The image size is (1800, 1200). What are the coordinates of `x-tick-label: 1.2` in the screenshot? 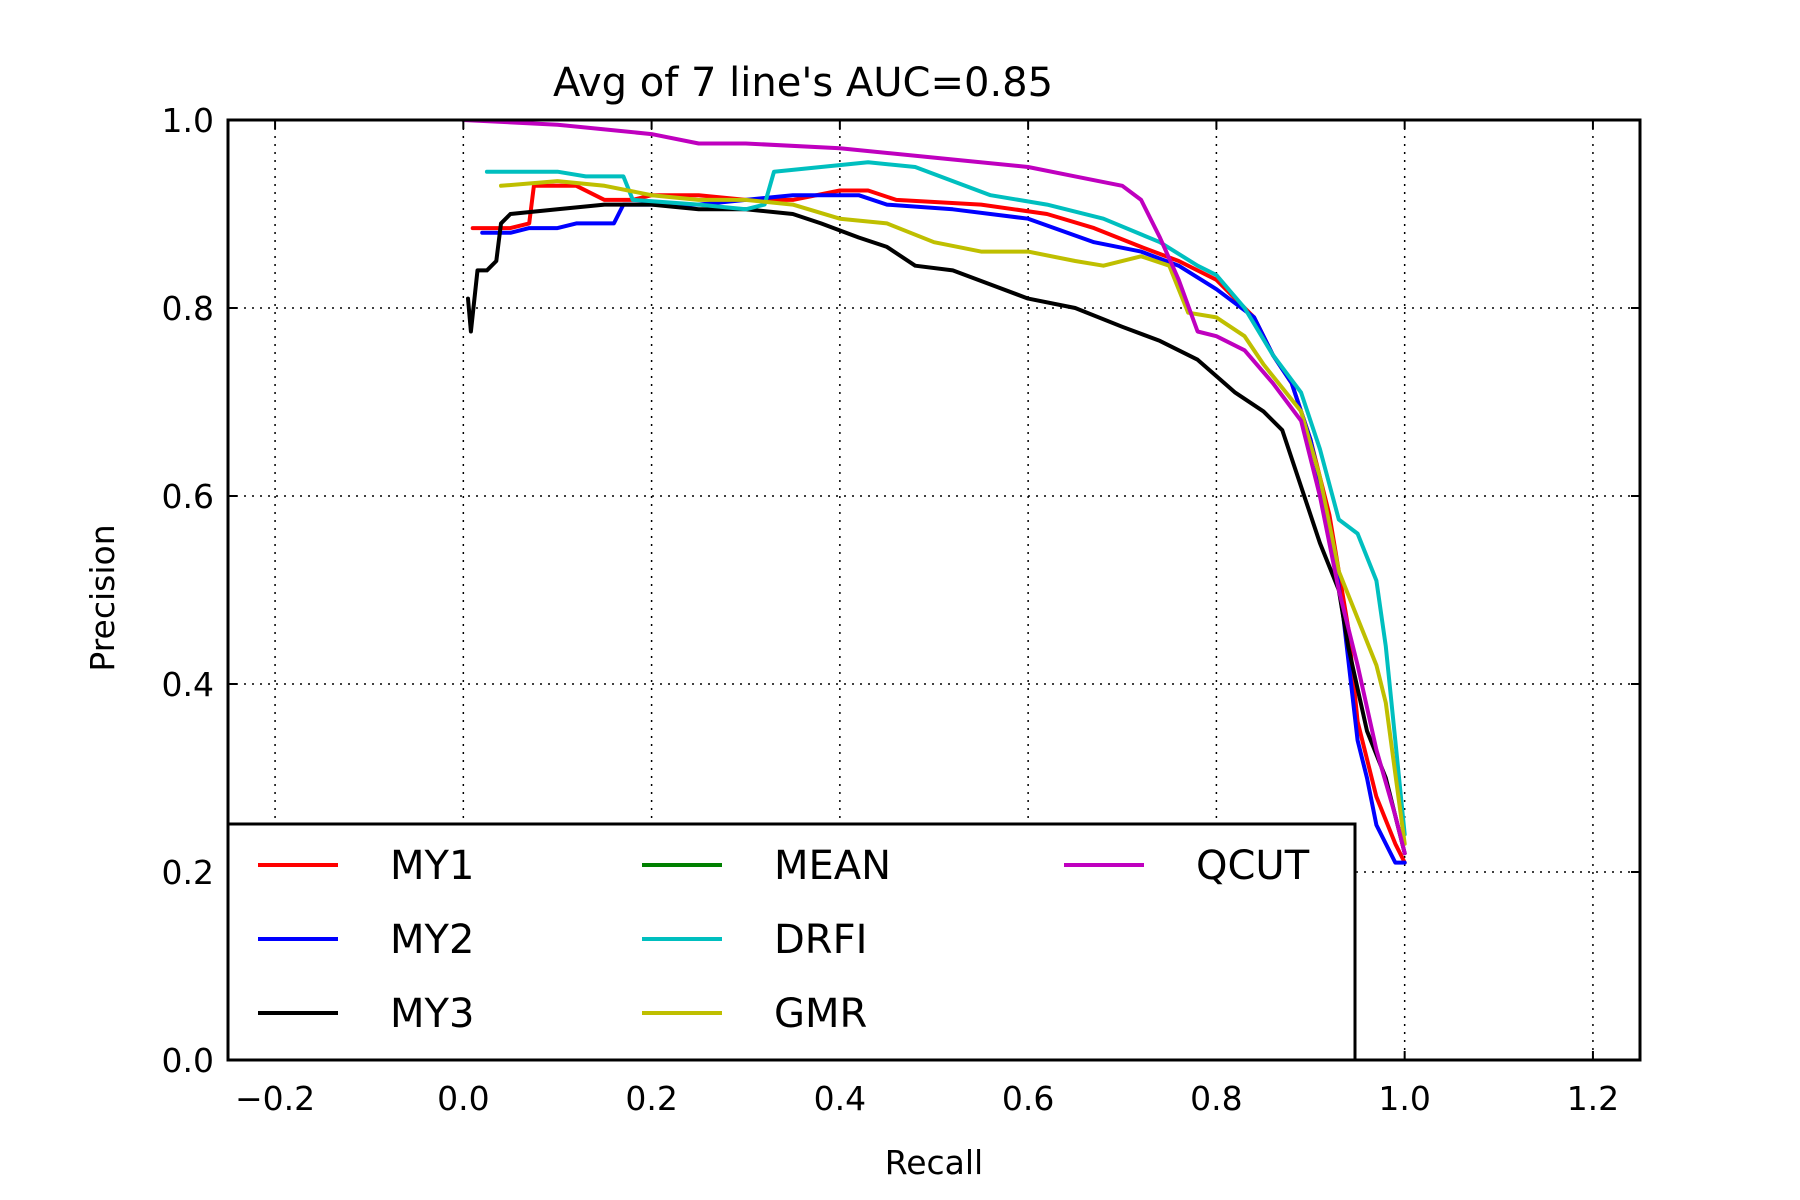 It's located at (1593, 1098).